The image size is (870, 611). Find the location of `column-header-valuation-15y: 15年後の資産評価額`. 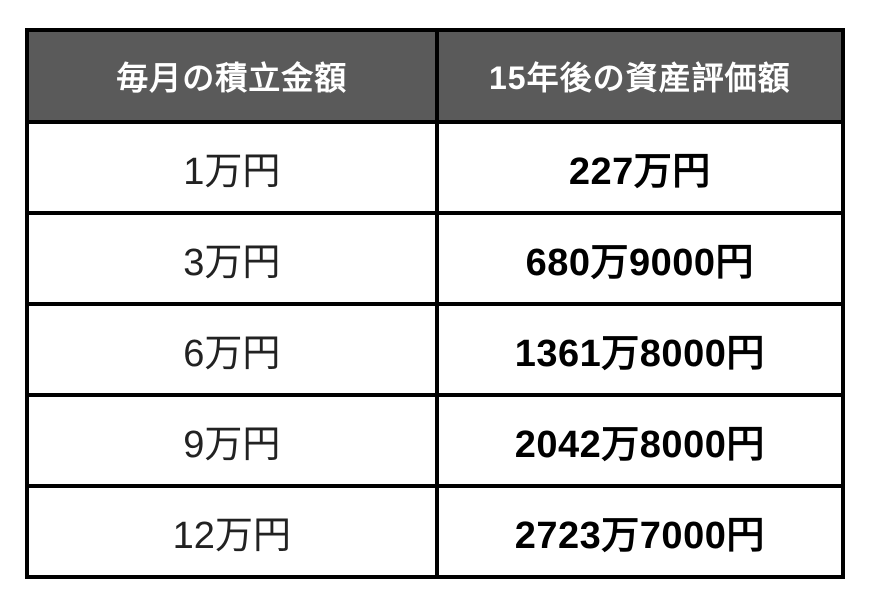

column-header-valuation-15y: 15年後の資産評価額 is located at coordinates (640, 76).